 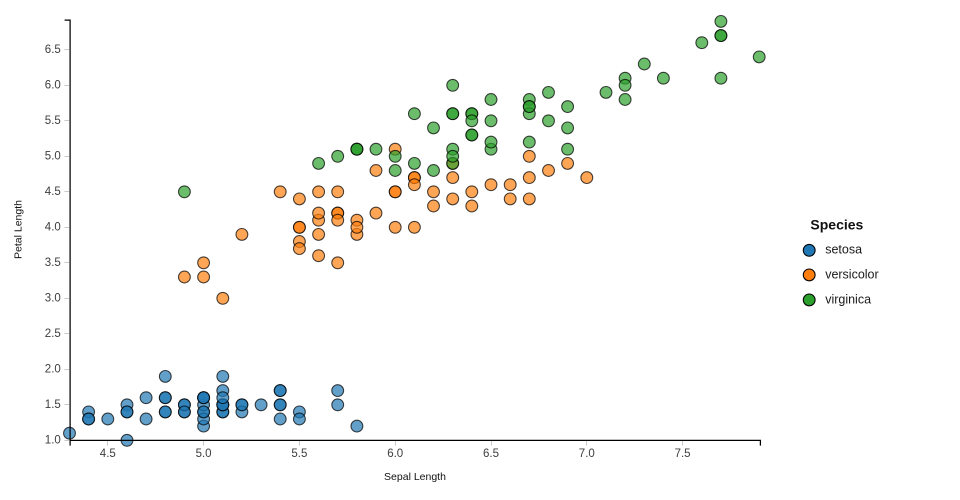 What do you see at coordinates (53, 228) in the screenshot?
I see `svg-text: 4.0` at bounding box center [53, 228].